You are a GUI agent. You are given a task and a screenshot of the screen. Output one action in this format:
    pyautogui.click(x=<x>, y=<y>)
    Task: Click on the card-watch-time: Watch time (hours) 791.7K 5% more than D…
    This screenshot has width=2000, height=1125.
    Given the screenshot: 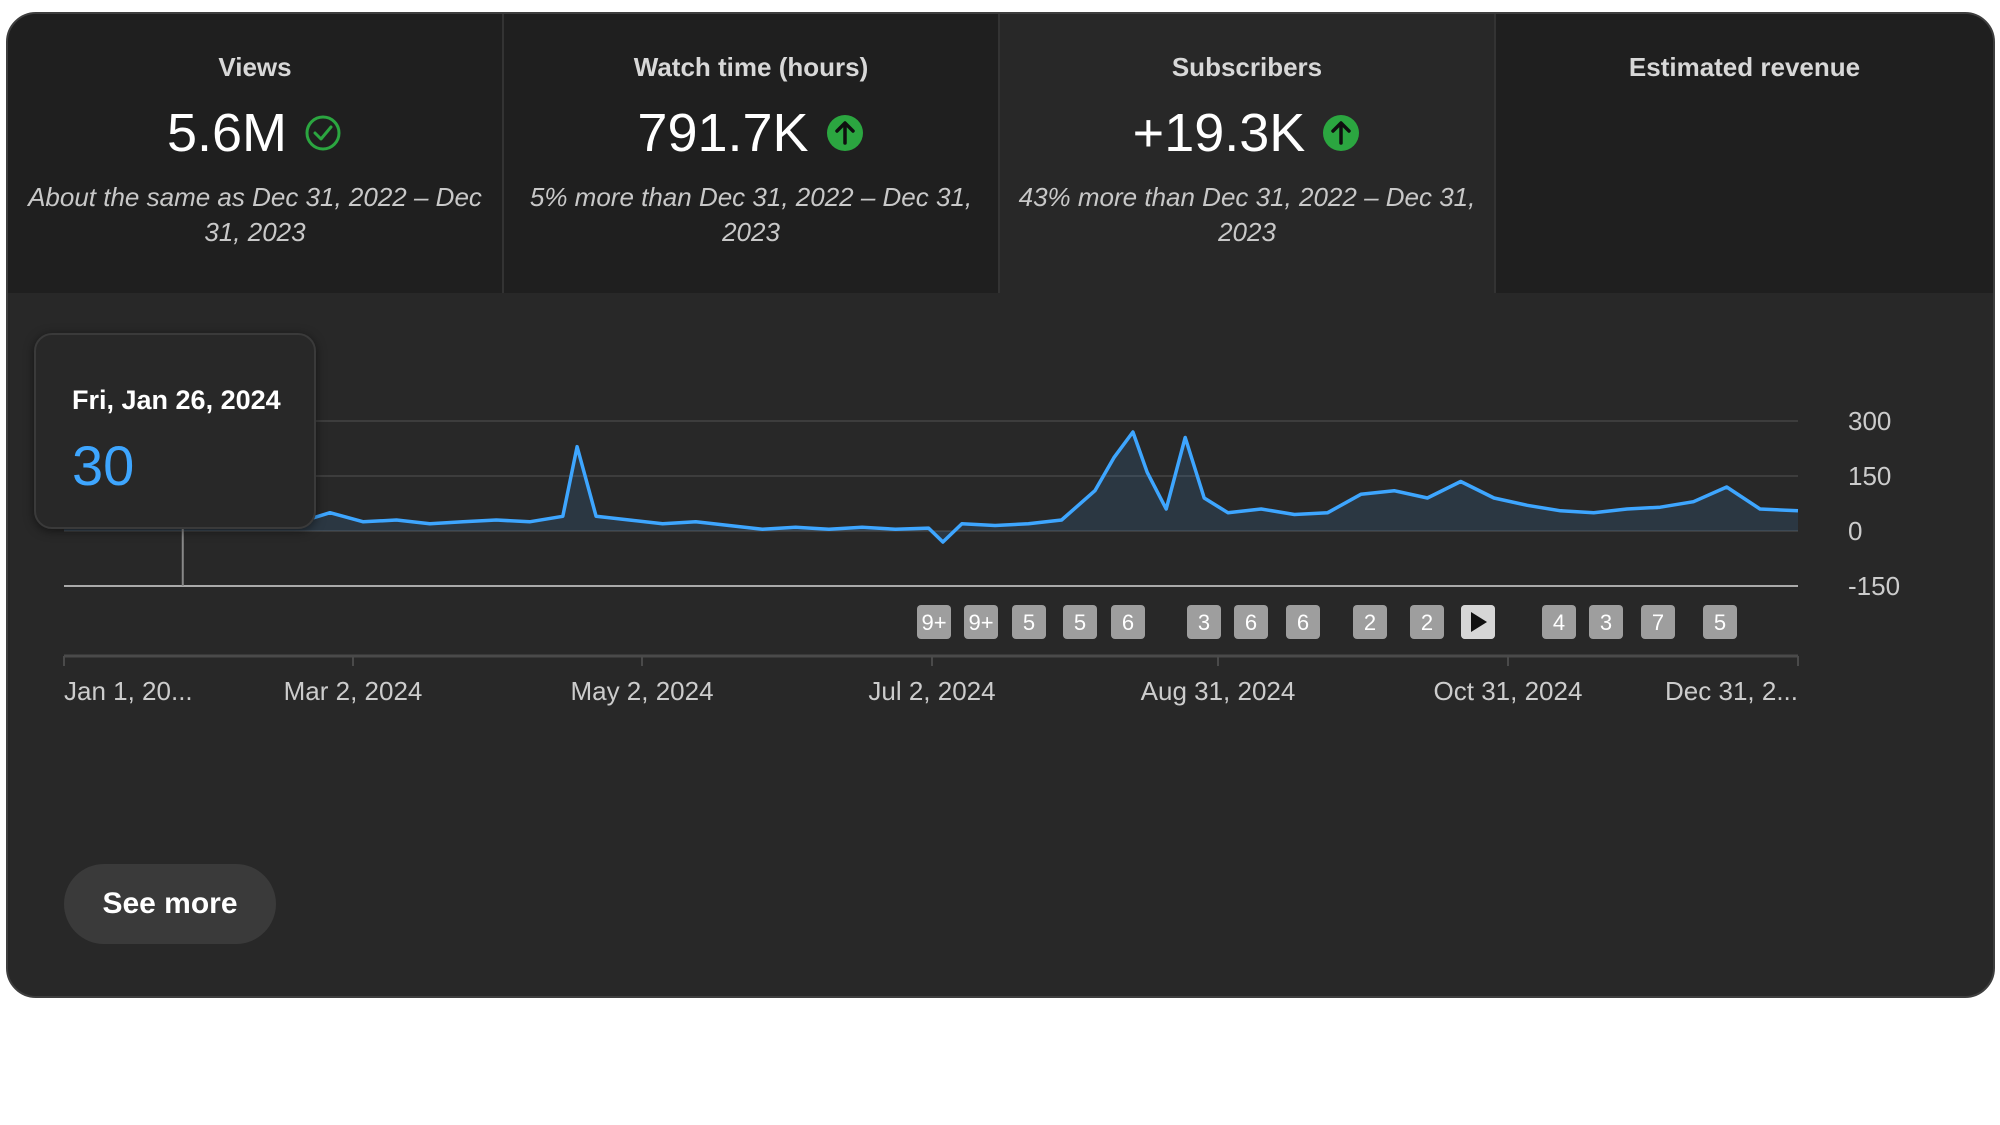 What is the action you would take?
    pyautogui.click(x=752, y=153)
    